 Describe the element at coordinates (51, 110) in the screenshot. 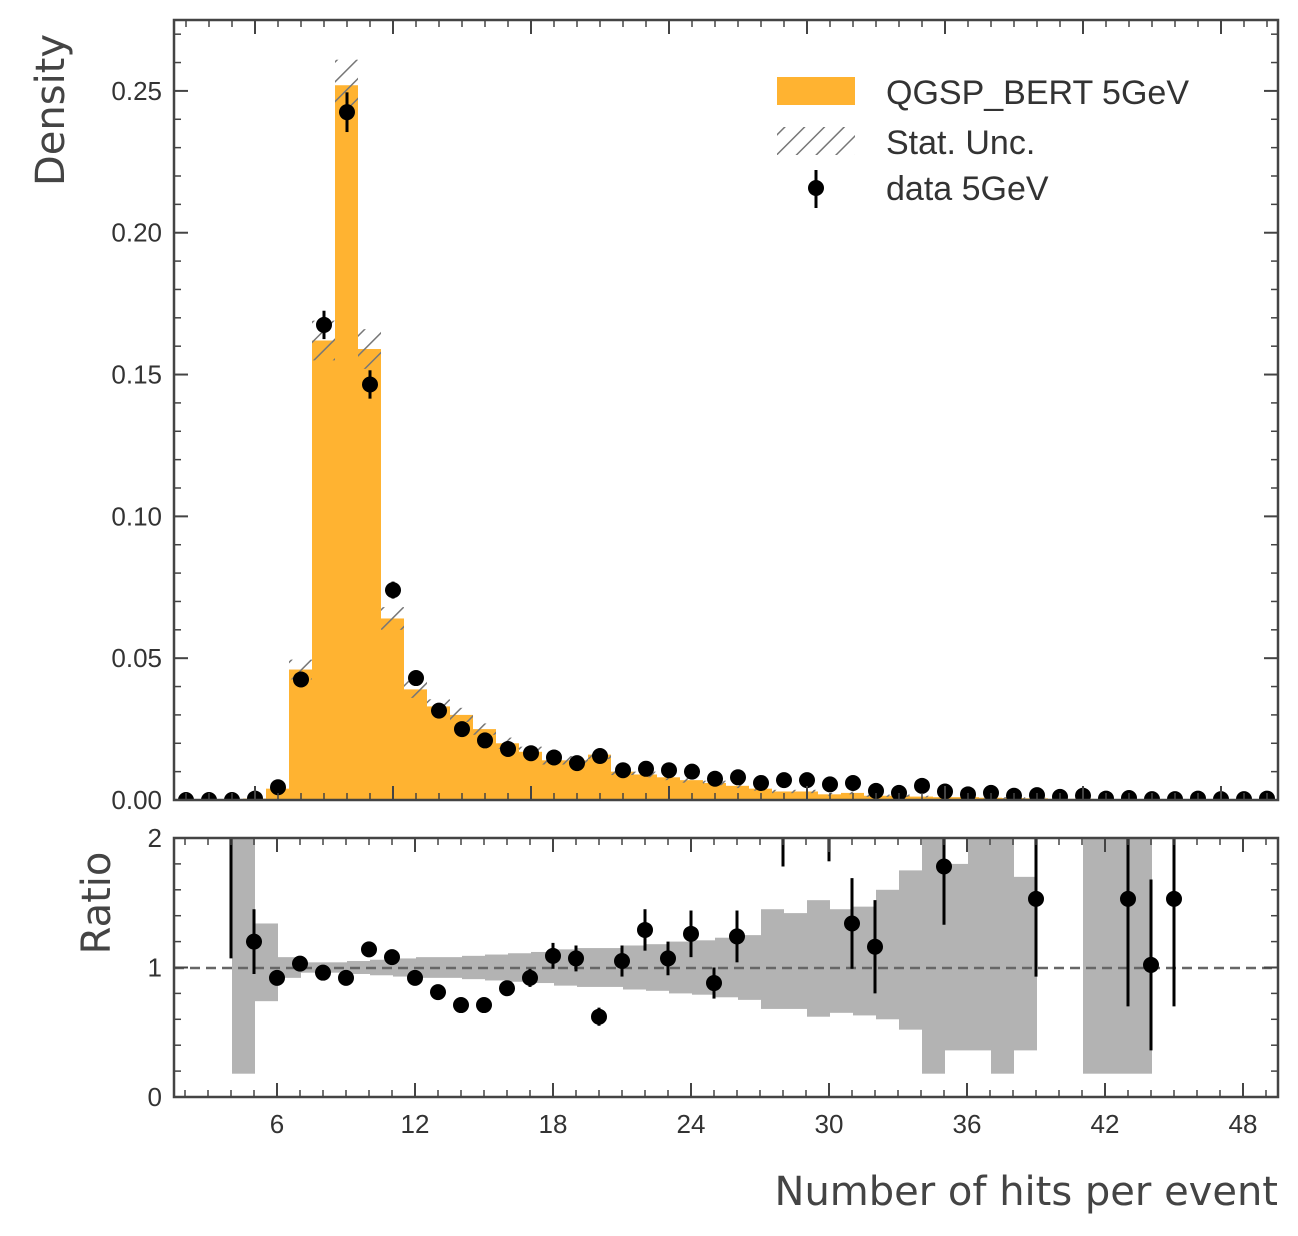

I see `y-axis-title-density: Density` at that location.